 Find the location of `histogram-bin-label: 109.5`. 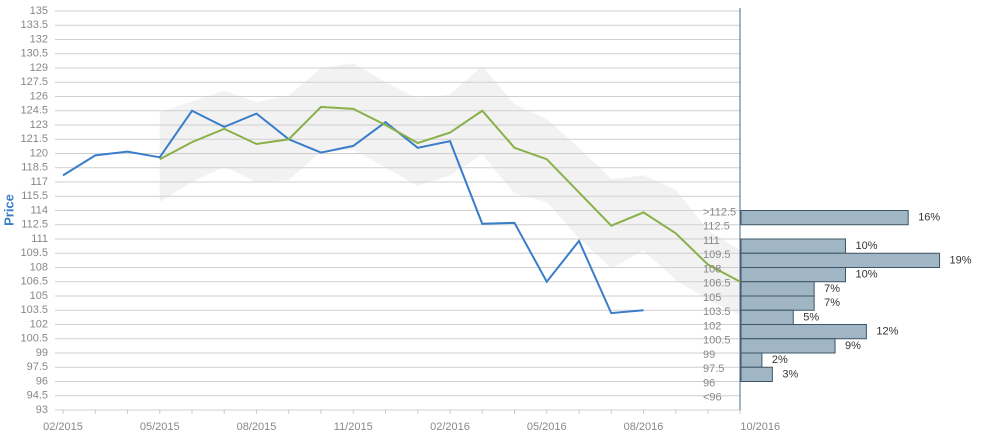

histogram-bin-label: 109.5 is located at coordinates (717, 255).